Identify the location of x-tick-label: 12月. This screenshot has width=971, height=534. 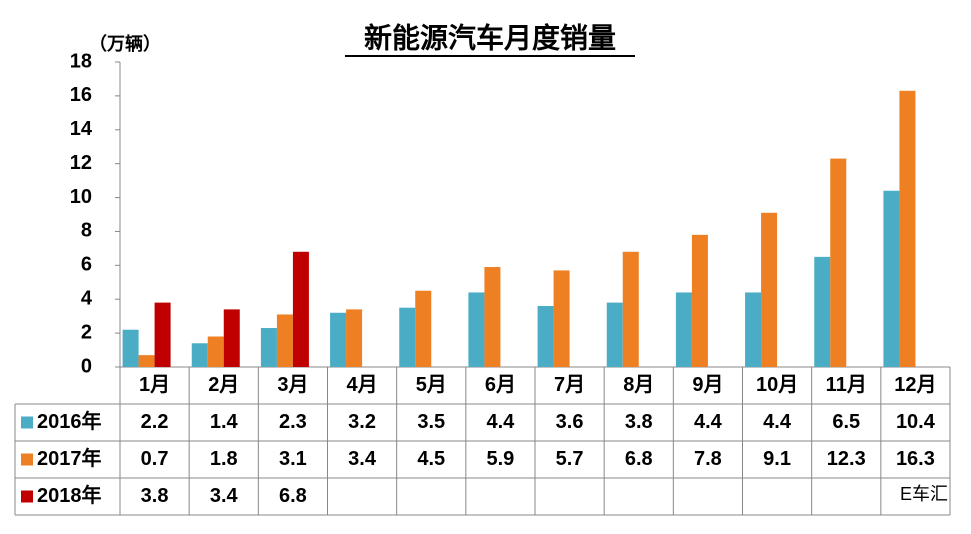
(915, 385).